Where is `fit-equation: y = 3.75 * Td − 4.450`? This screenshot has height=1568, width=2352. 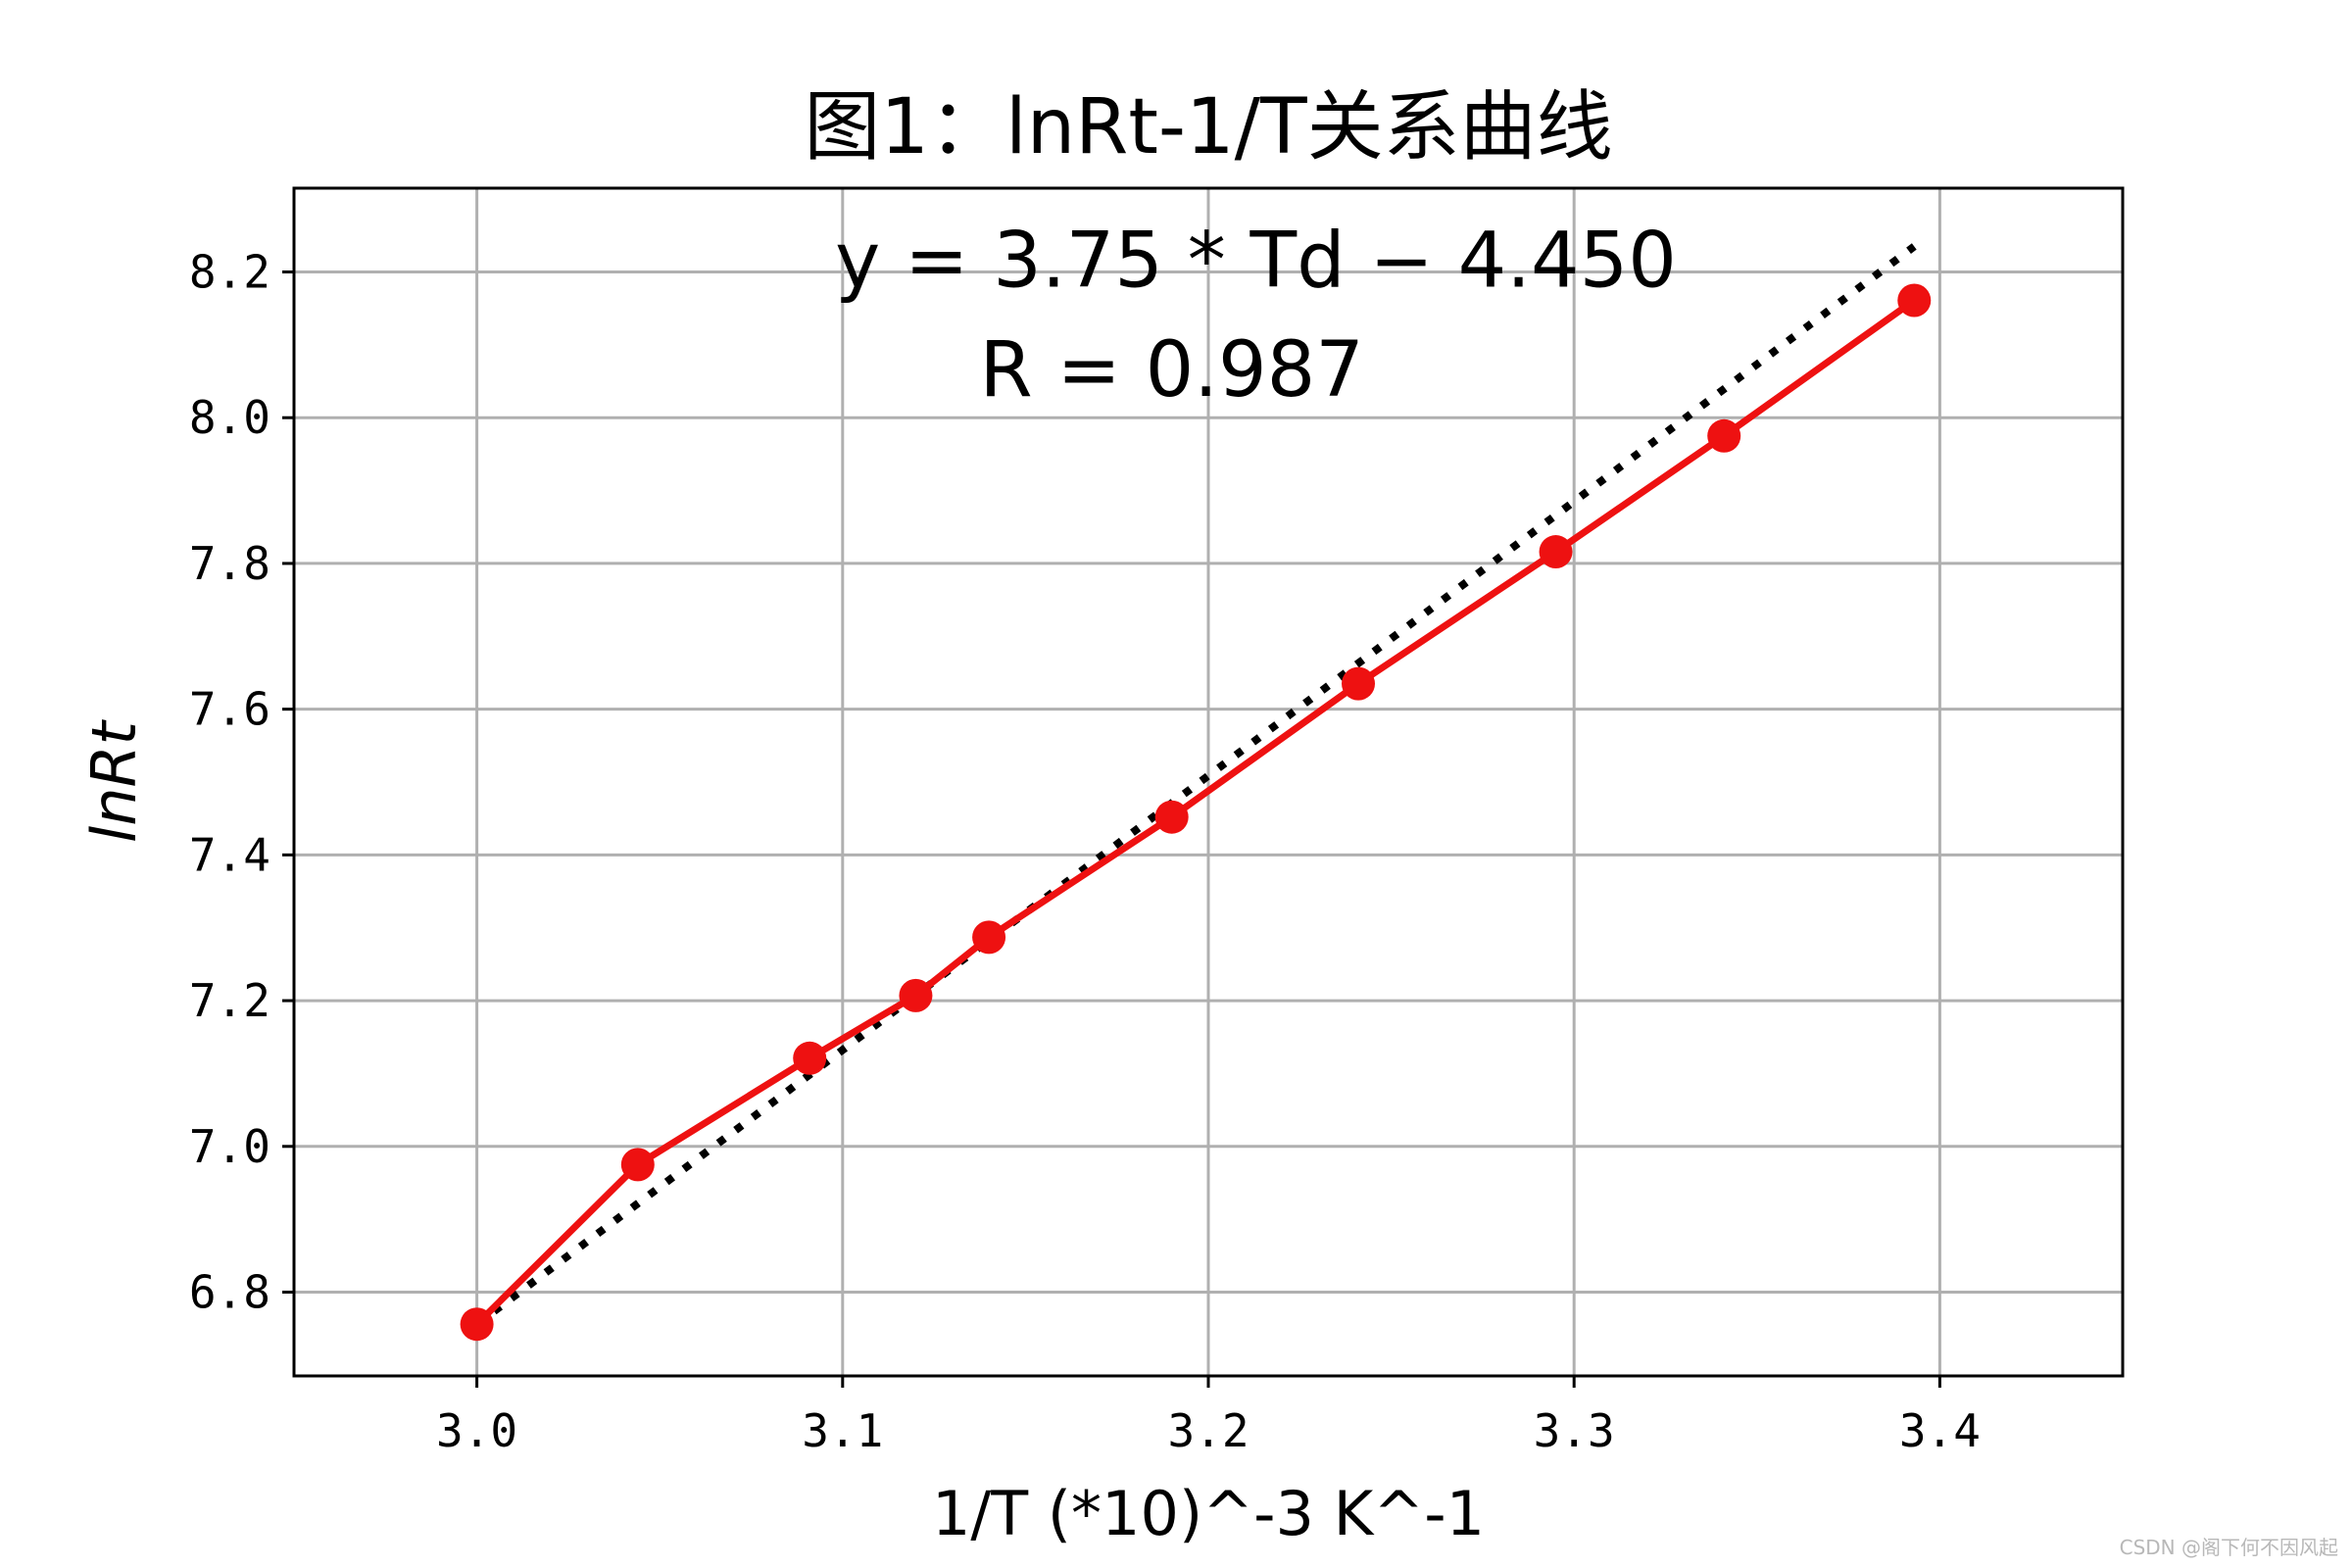 fit-equation: y = 3.75 * Td − 4.450 is located at coordinates (1256, 261).